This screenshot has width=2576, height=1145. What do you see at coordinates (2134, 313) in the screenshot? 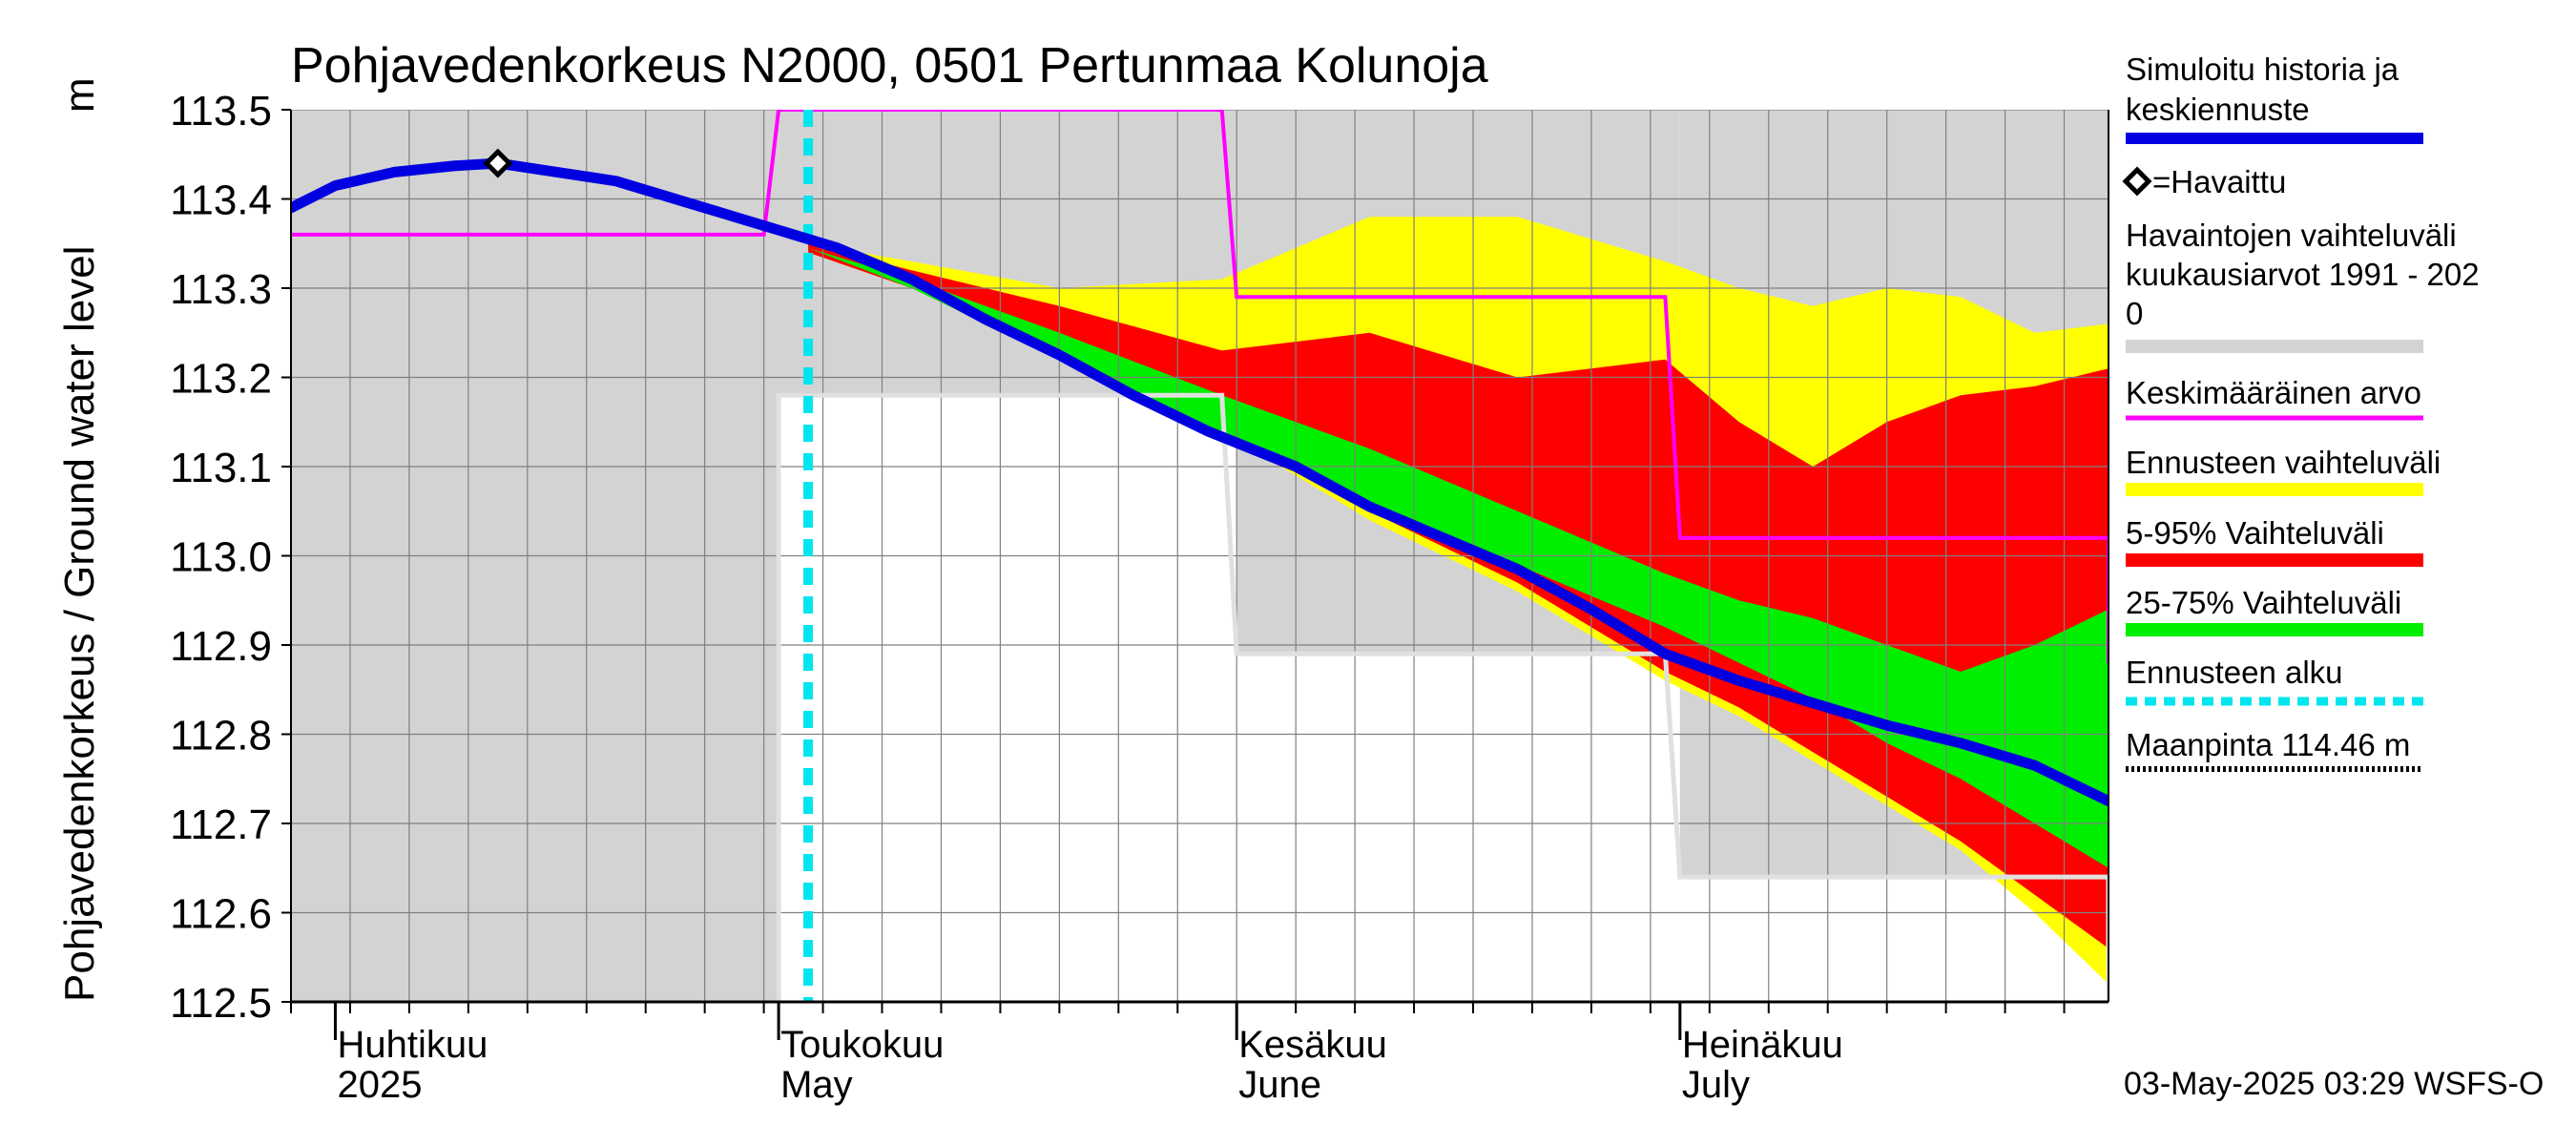
I see `legend-label-historical-line3: 0` at bounding box center [2134, 313].